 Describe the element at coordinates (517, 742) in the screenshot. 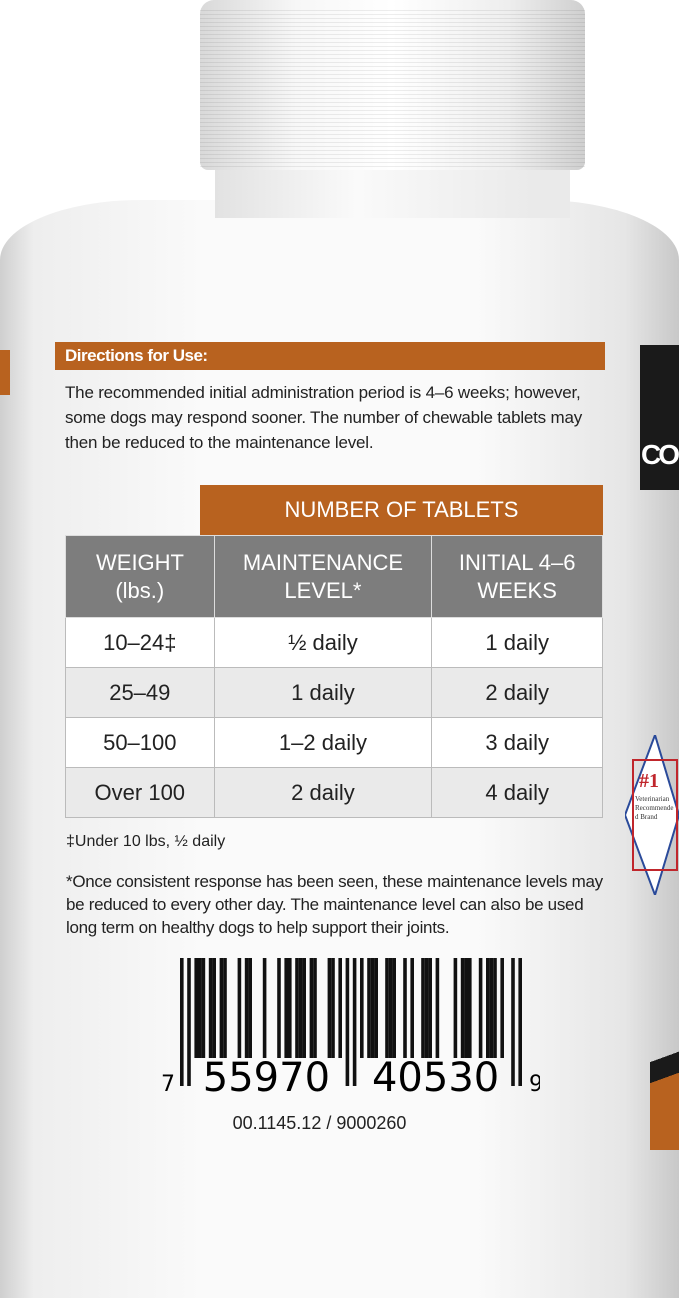

I see `table-cell: 3 daily` at that location.